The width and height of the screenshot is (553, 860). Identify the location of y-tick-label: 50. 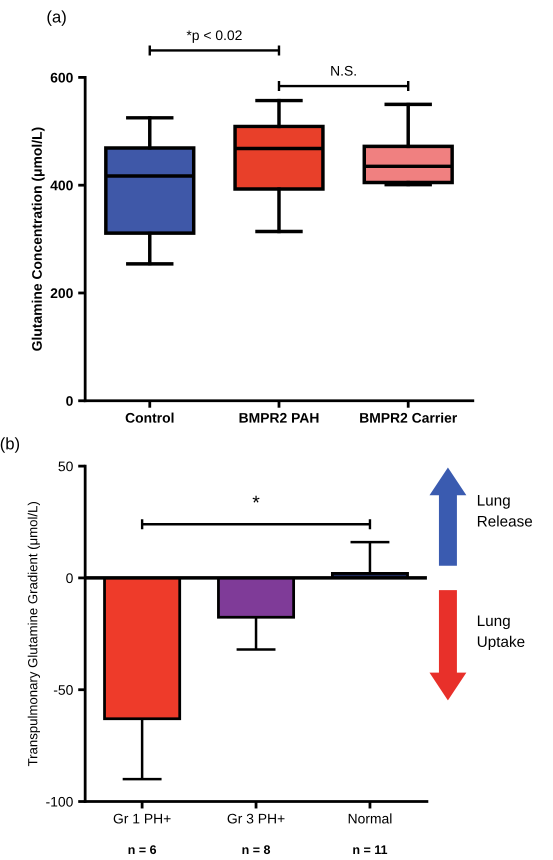
(65, 466).